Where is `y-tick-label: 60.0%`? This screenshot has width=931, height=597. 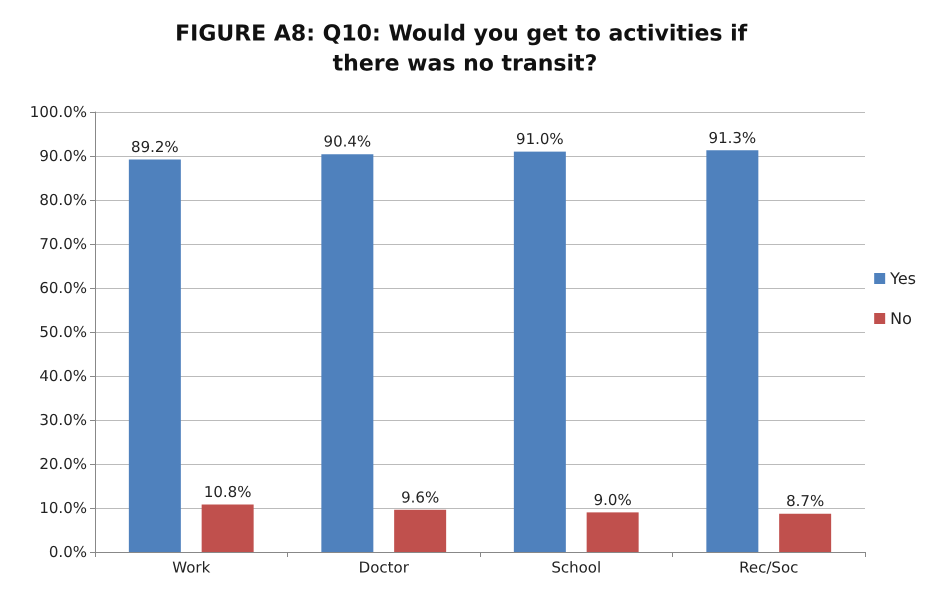
y-tick-label: 60.0% is located at coordinates (63, 288).